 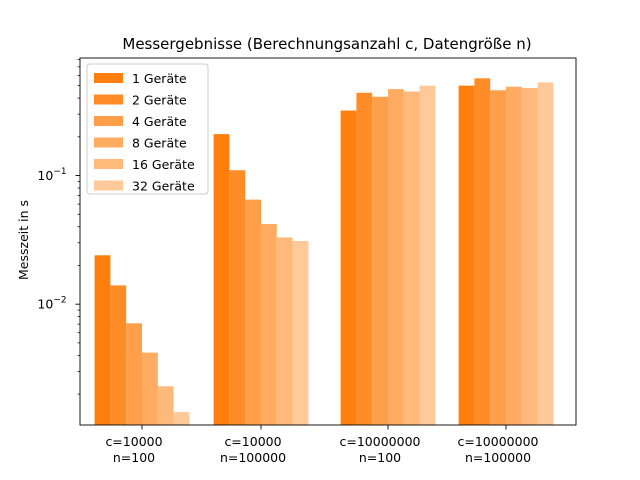 What do you see at coordinates (51, 304) in the screenshot?
I see `y-tick-label: 10⁻²` at bounding box center [51, 304].